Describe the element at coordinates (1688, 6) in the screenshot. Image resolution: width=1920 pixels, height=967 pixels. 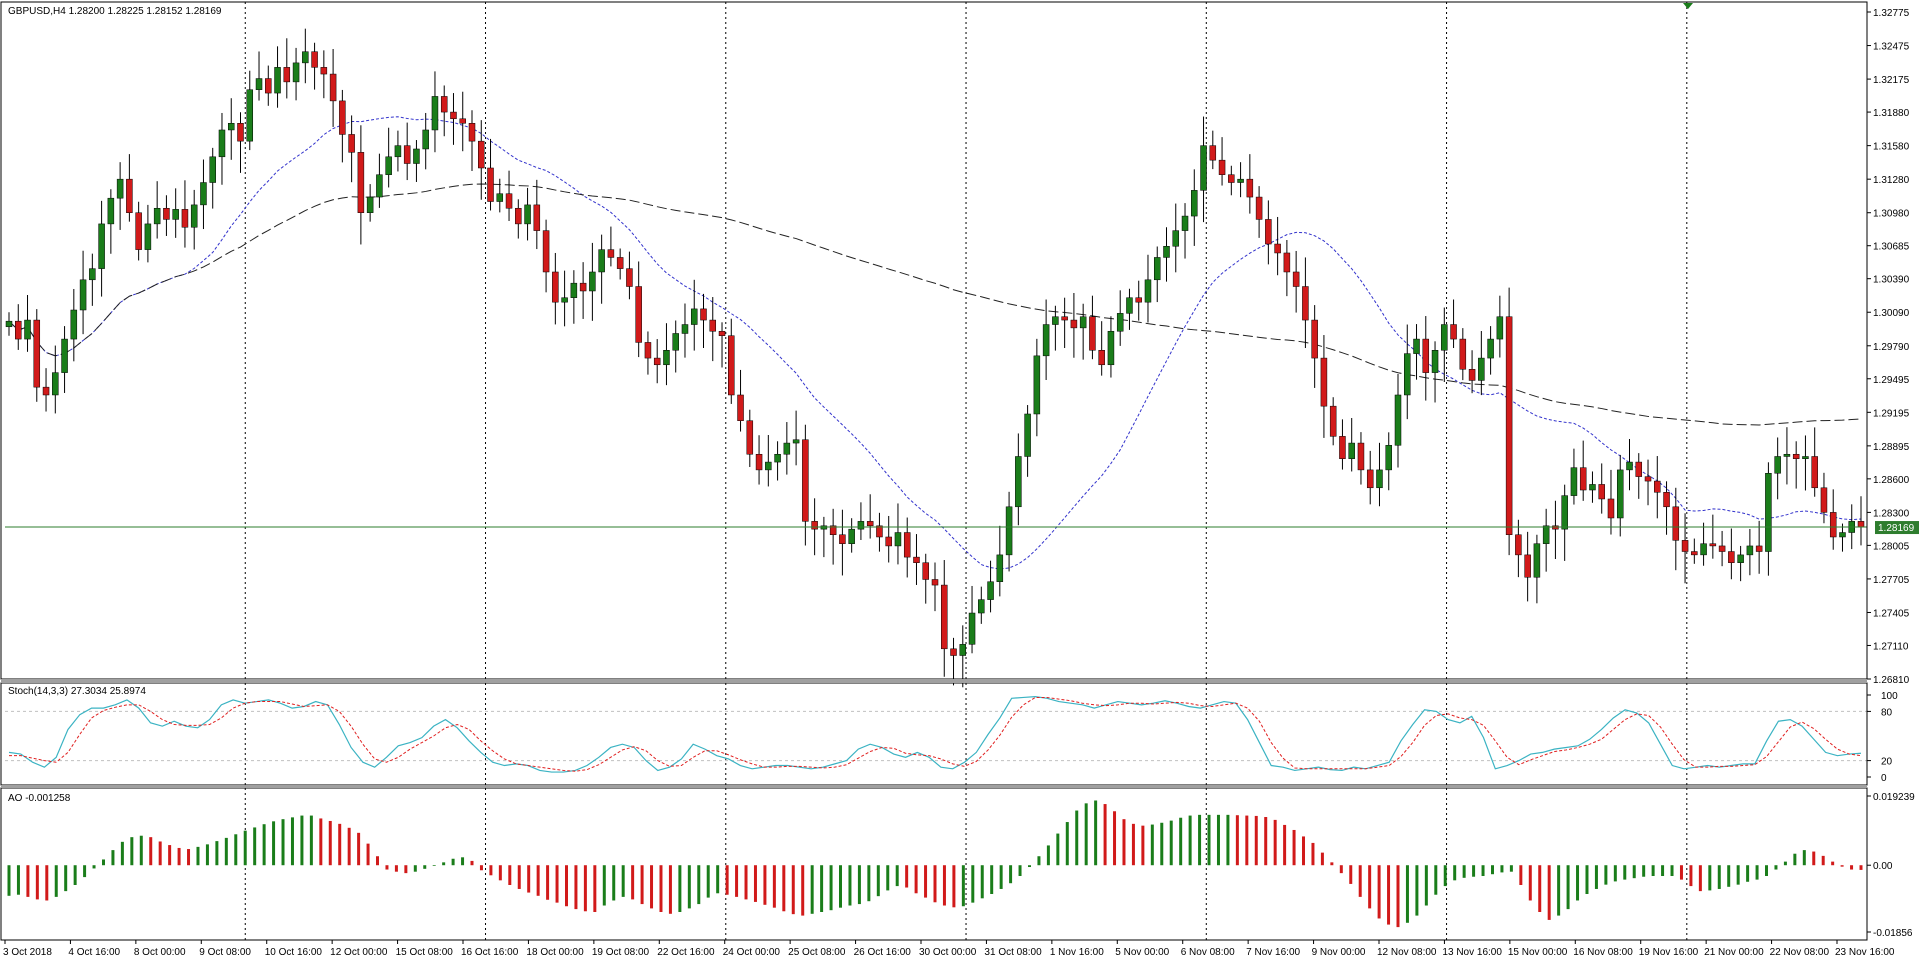
I see `chart-shift-marker-icon` at that location.